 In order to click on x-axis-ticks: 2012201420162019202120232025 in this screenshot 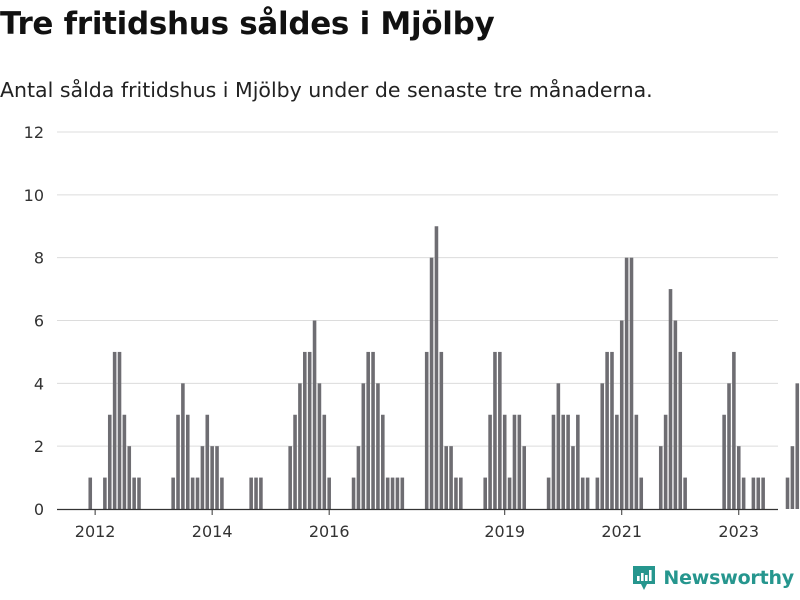, I will do `click(417, 525)`.